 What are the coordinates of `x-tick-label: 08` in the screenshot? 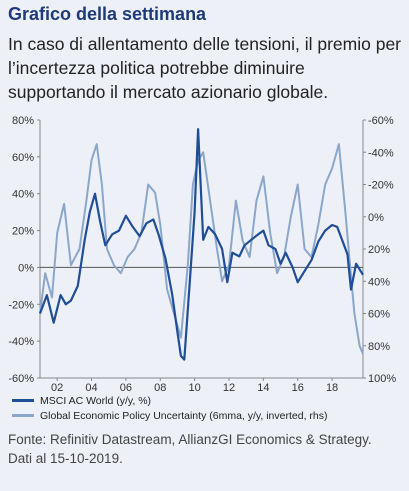 It's located at (160, 387).